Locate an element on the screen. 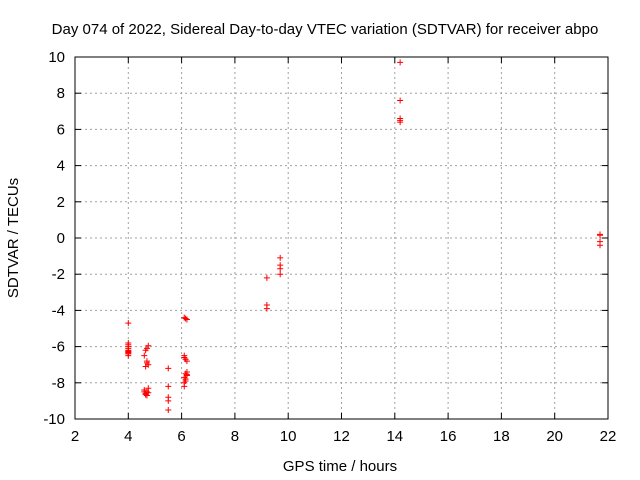  y-tick-label: 0 is located at coordinates (61, 238).